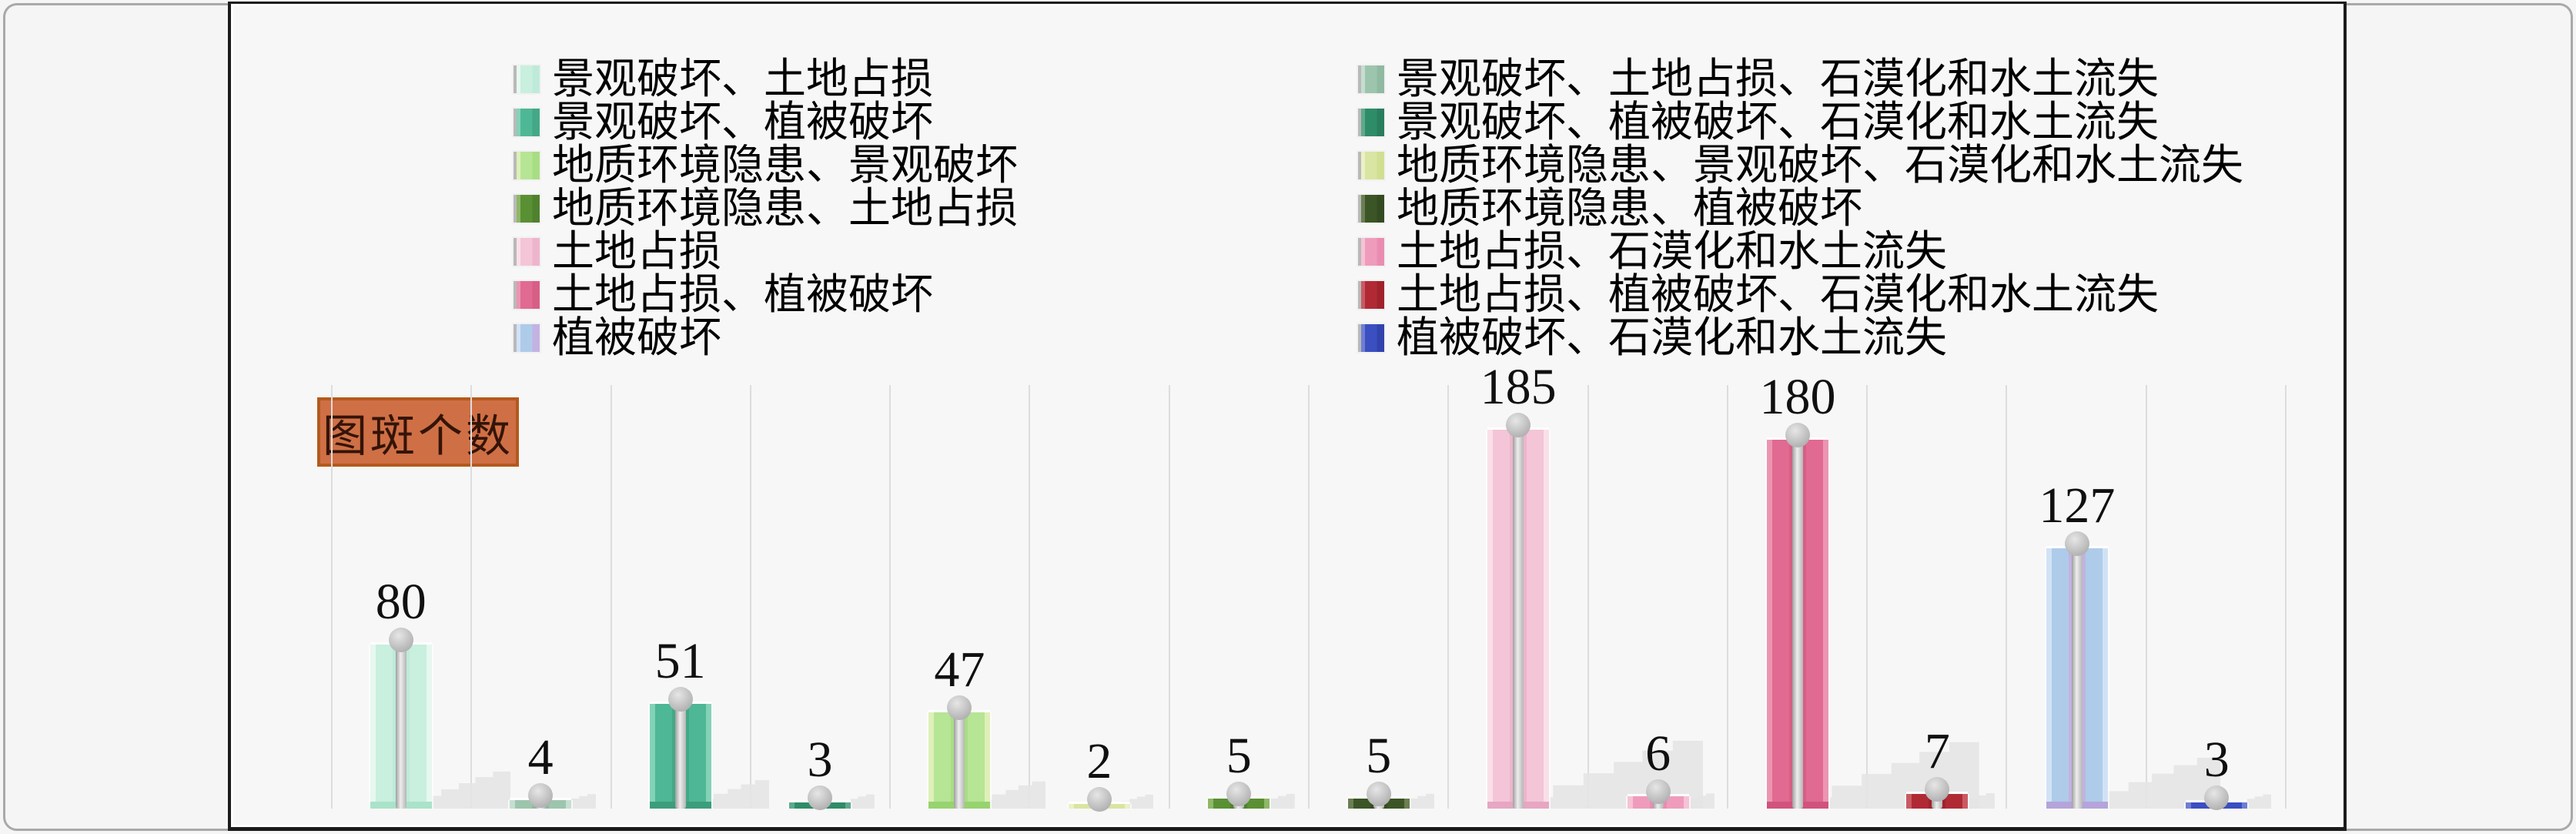 This screenshot has height=834, width=2576. What do you see at coordinates (1820, 165) in the screenshot?
I see `legend-label: 地质环境隐患、景观破坏、石漠化和水土流失` at bounding box center [1820, 165].